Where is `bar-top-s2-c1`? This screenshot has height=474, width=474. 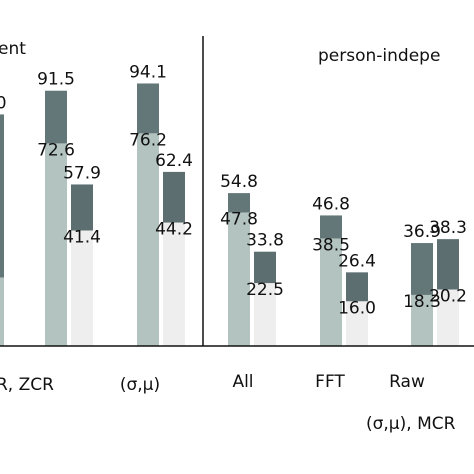
bar-top-s2-c1 is located at coordinates (82, 207).